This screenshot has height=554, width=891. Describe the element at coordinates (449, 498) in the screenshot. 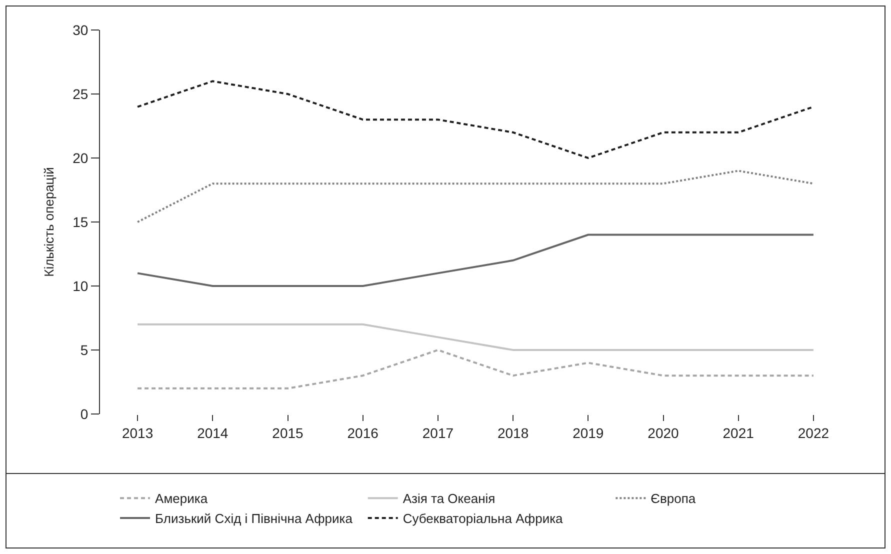

I see `legend-label: Азія та Океанія` at that location.